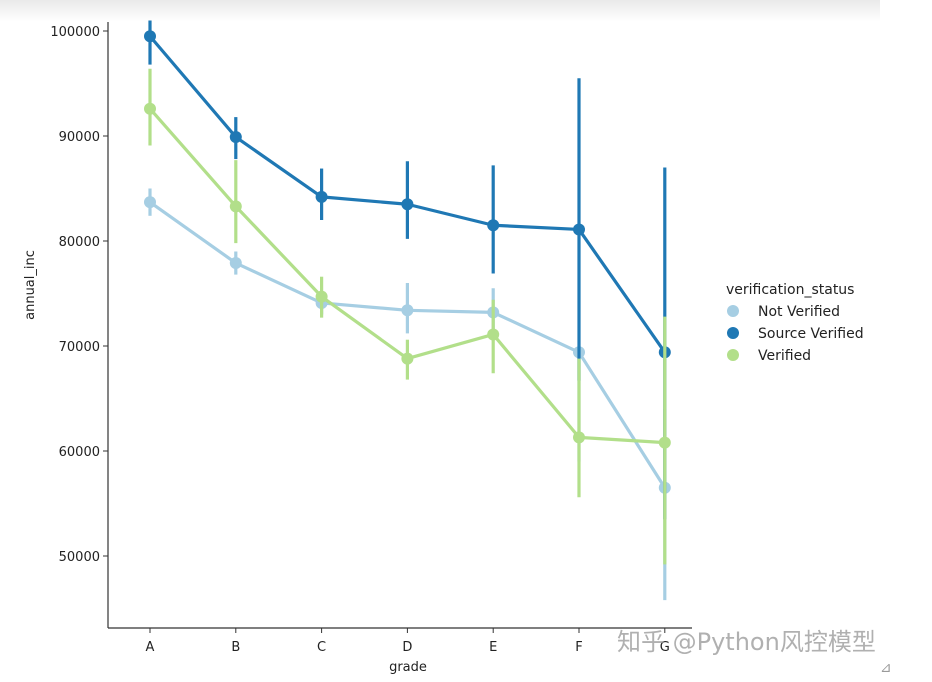  Describe the element at coordinates (321, 647) in the screenshot. I see `x-tick-label: C` at that location.